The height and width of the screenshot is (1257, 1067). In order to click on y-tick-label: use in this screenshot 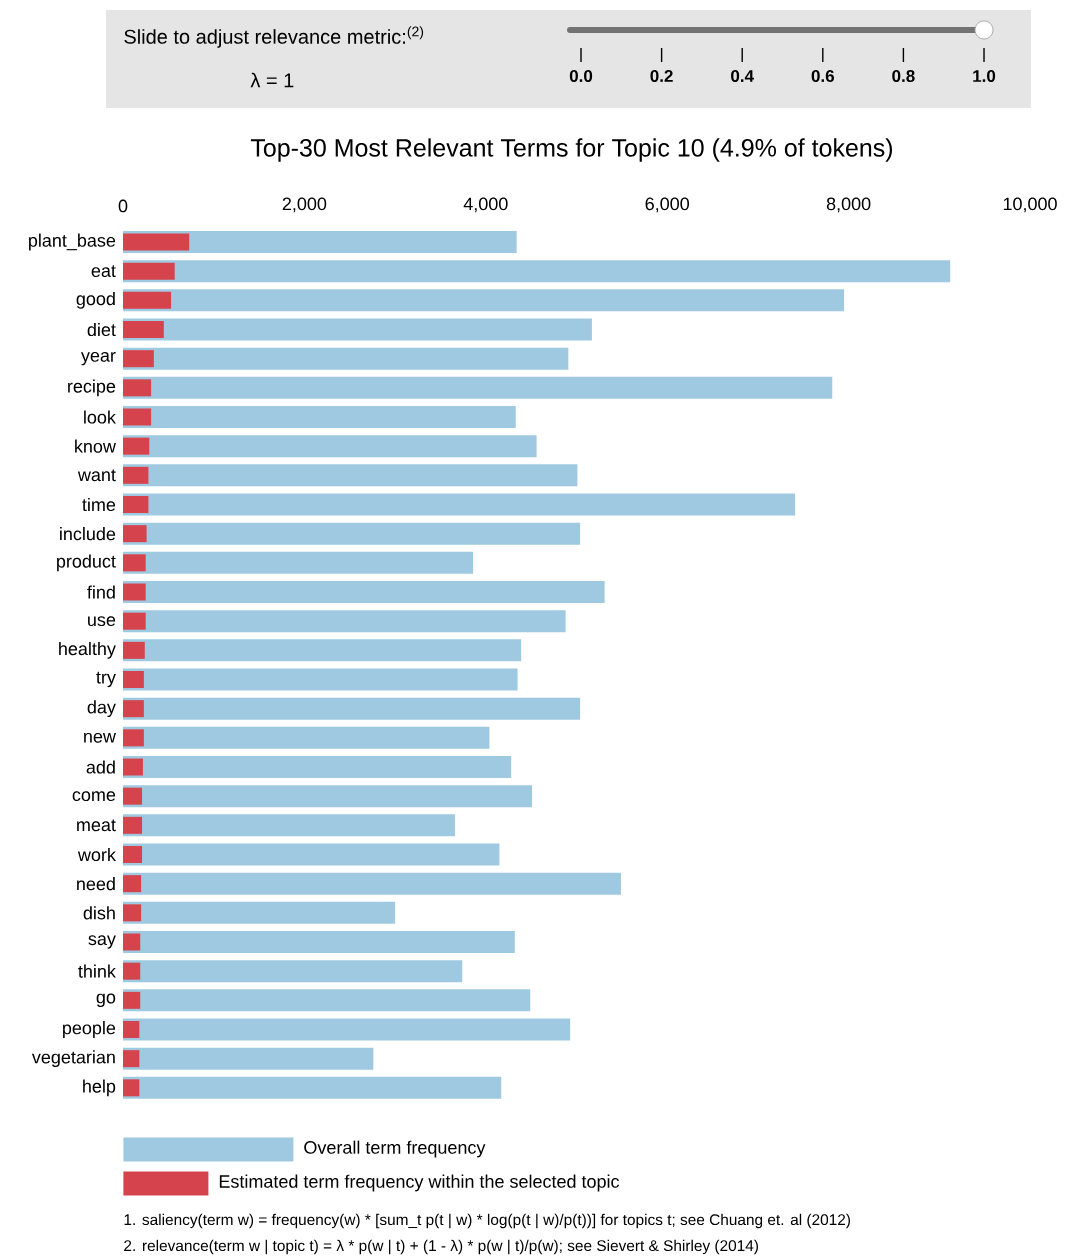, I will do `click(102, 621)`.